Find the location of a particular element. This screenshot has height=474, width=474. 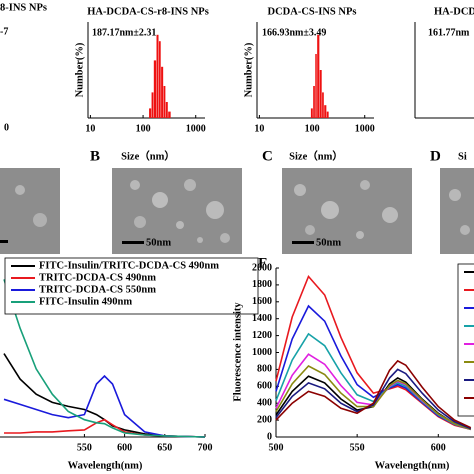

legend-label: FITC-Insulin 490nm is located at coordinates (85, 301).